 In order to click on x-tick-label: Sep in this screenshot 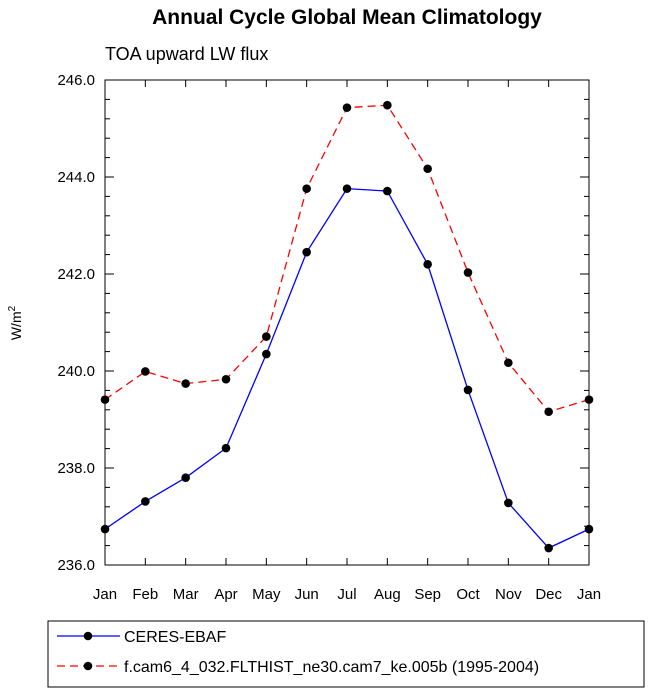, I will do `click(427, 594)`.